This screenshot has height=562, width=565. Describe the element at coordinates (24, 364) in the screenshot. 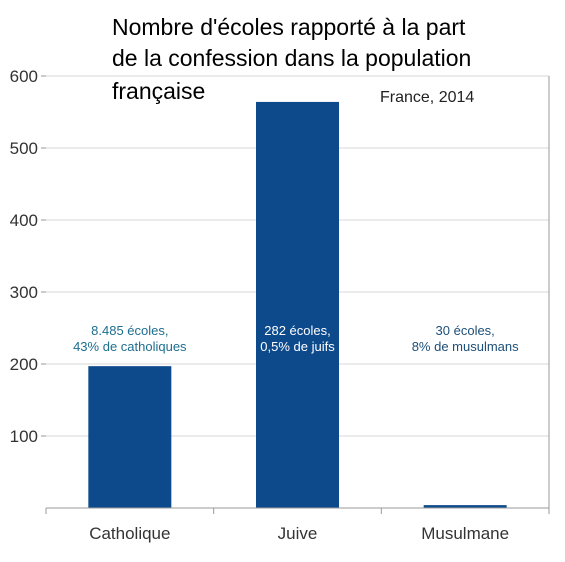

I see `y-tick-label-200: 200` at that location.